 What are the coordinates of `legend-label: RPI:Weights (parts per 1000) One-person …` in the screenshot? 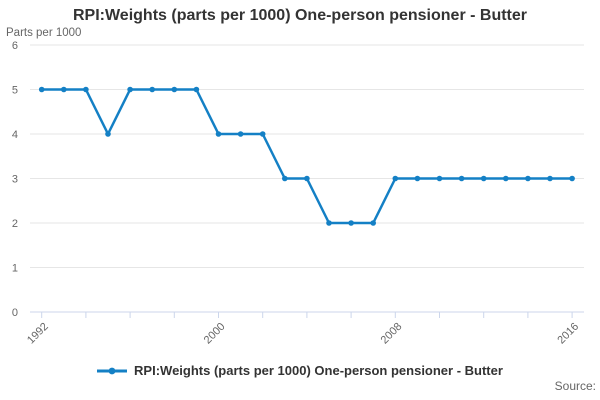 It's located at (318, 370).